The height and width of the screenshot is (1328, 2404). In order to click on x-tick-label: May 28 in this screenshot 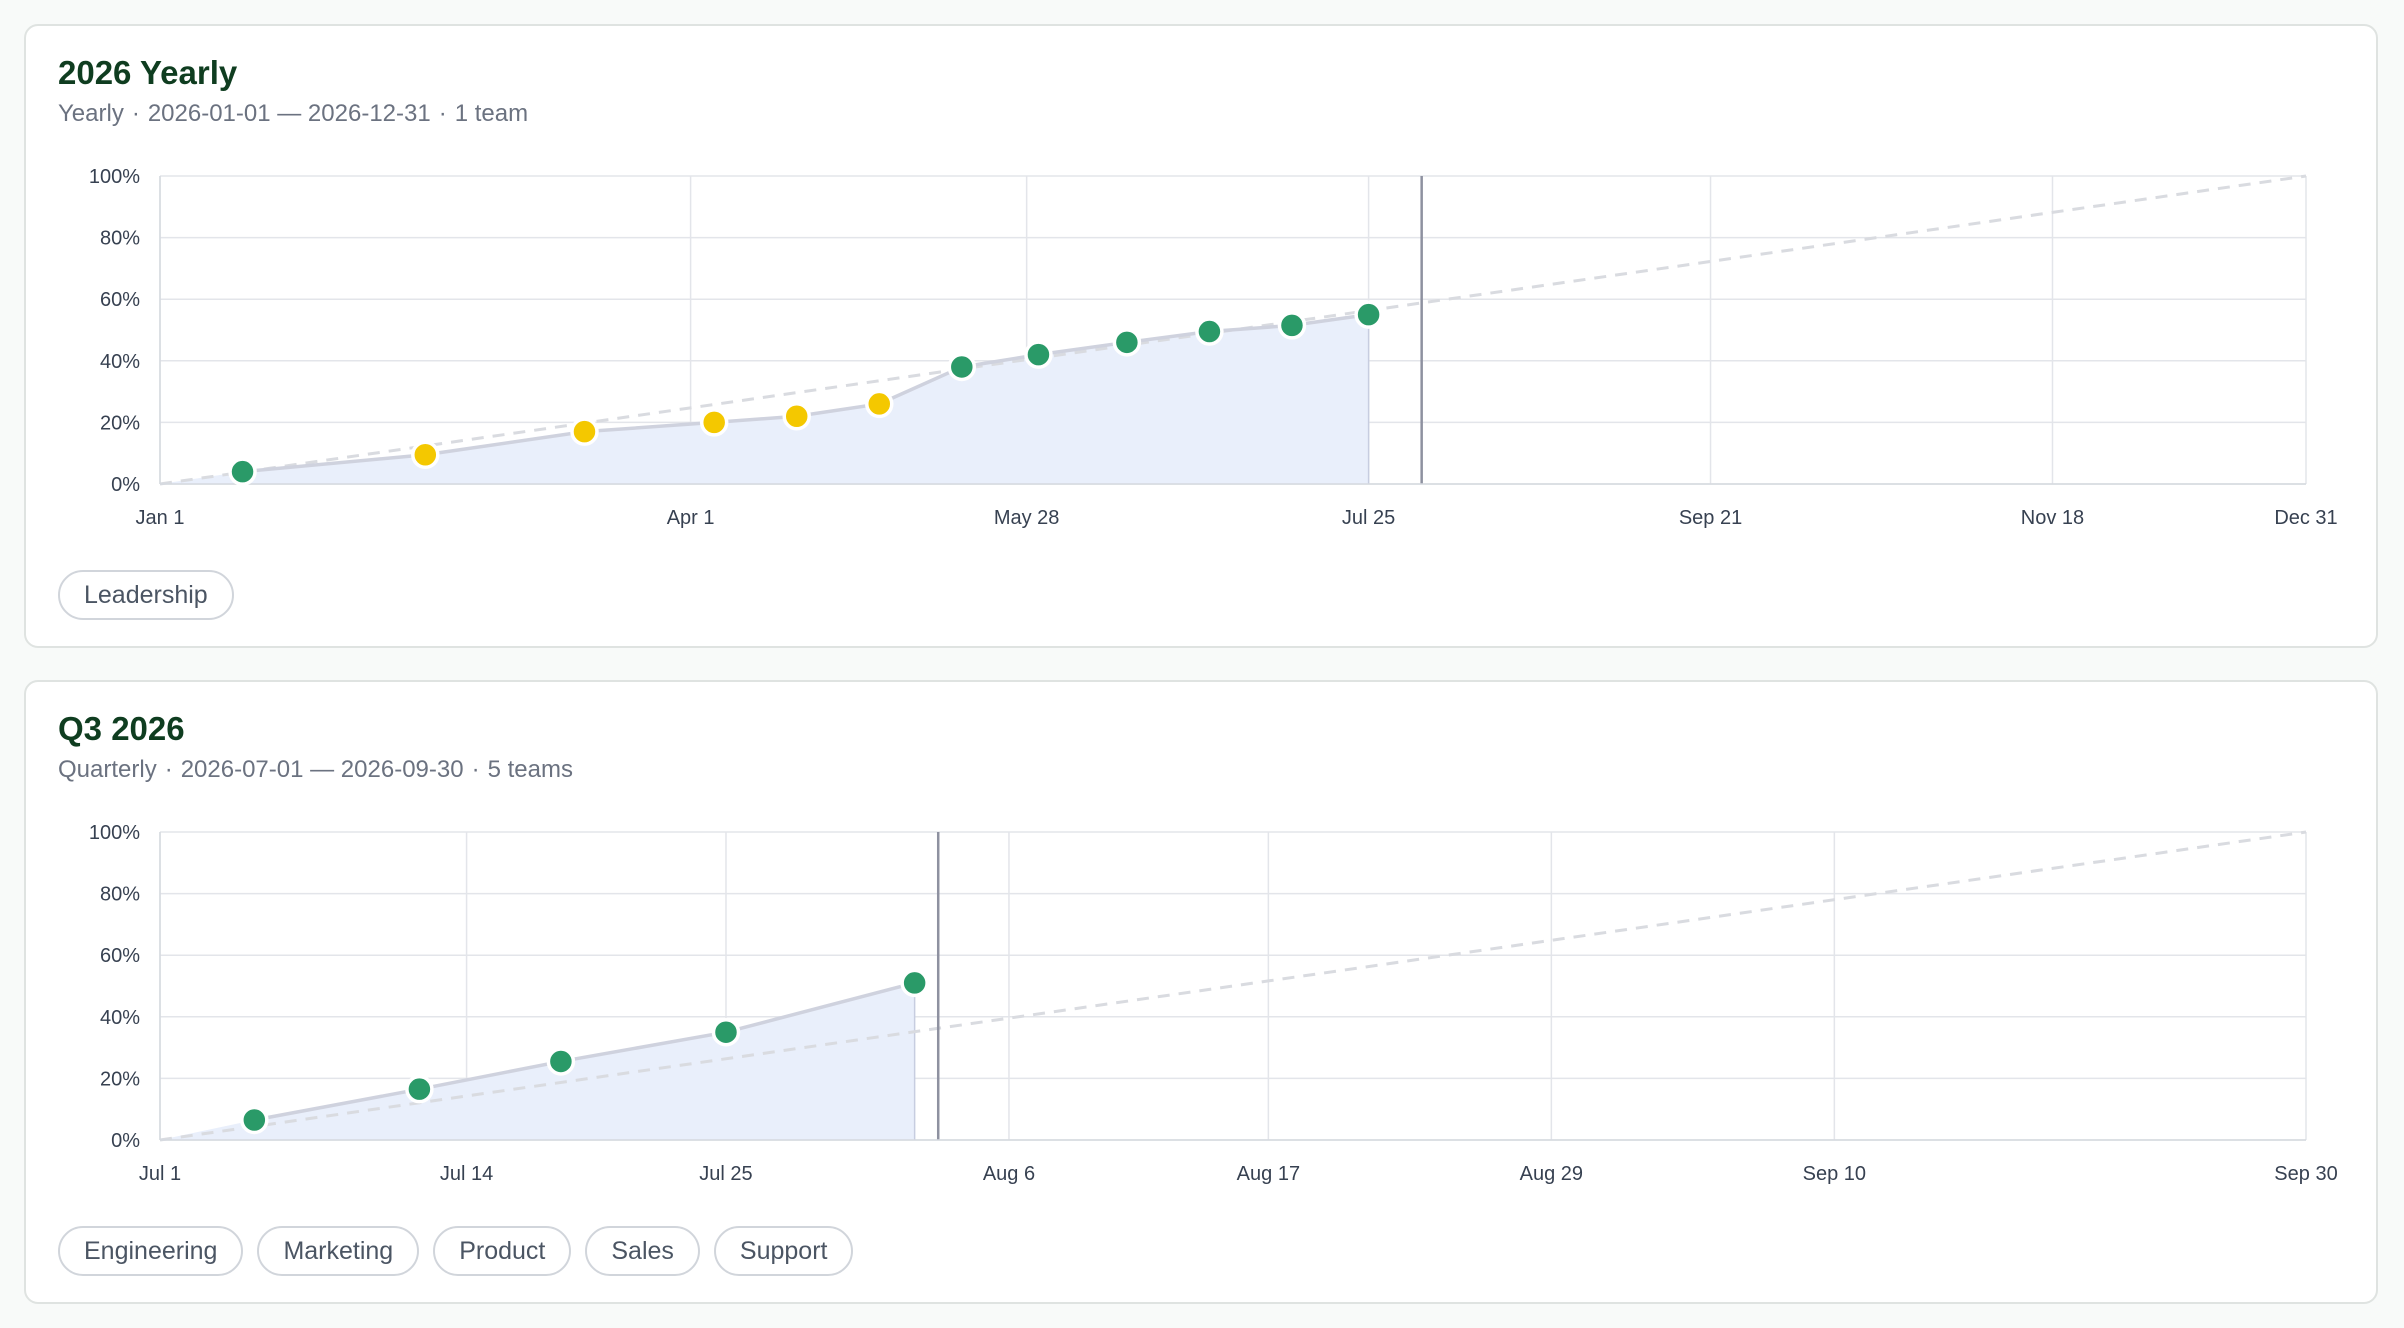, I will do `click(1027, 518)`.